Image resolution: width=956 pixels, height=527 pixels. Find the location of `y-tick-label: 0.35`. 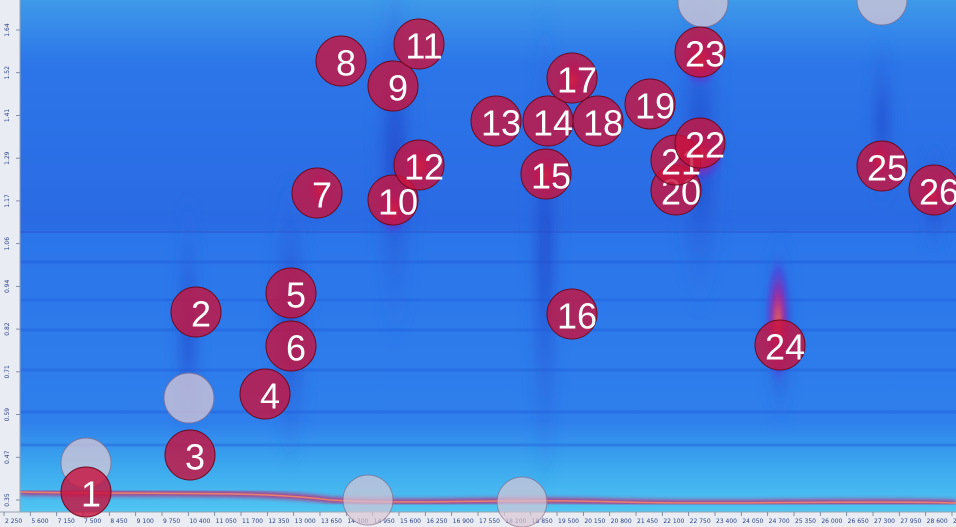

y-tick-label: 0.35 is located at coordinates (7, 500).